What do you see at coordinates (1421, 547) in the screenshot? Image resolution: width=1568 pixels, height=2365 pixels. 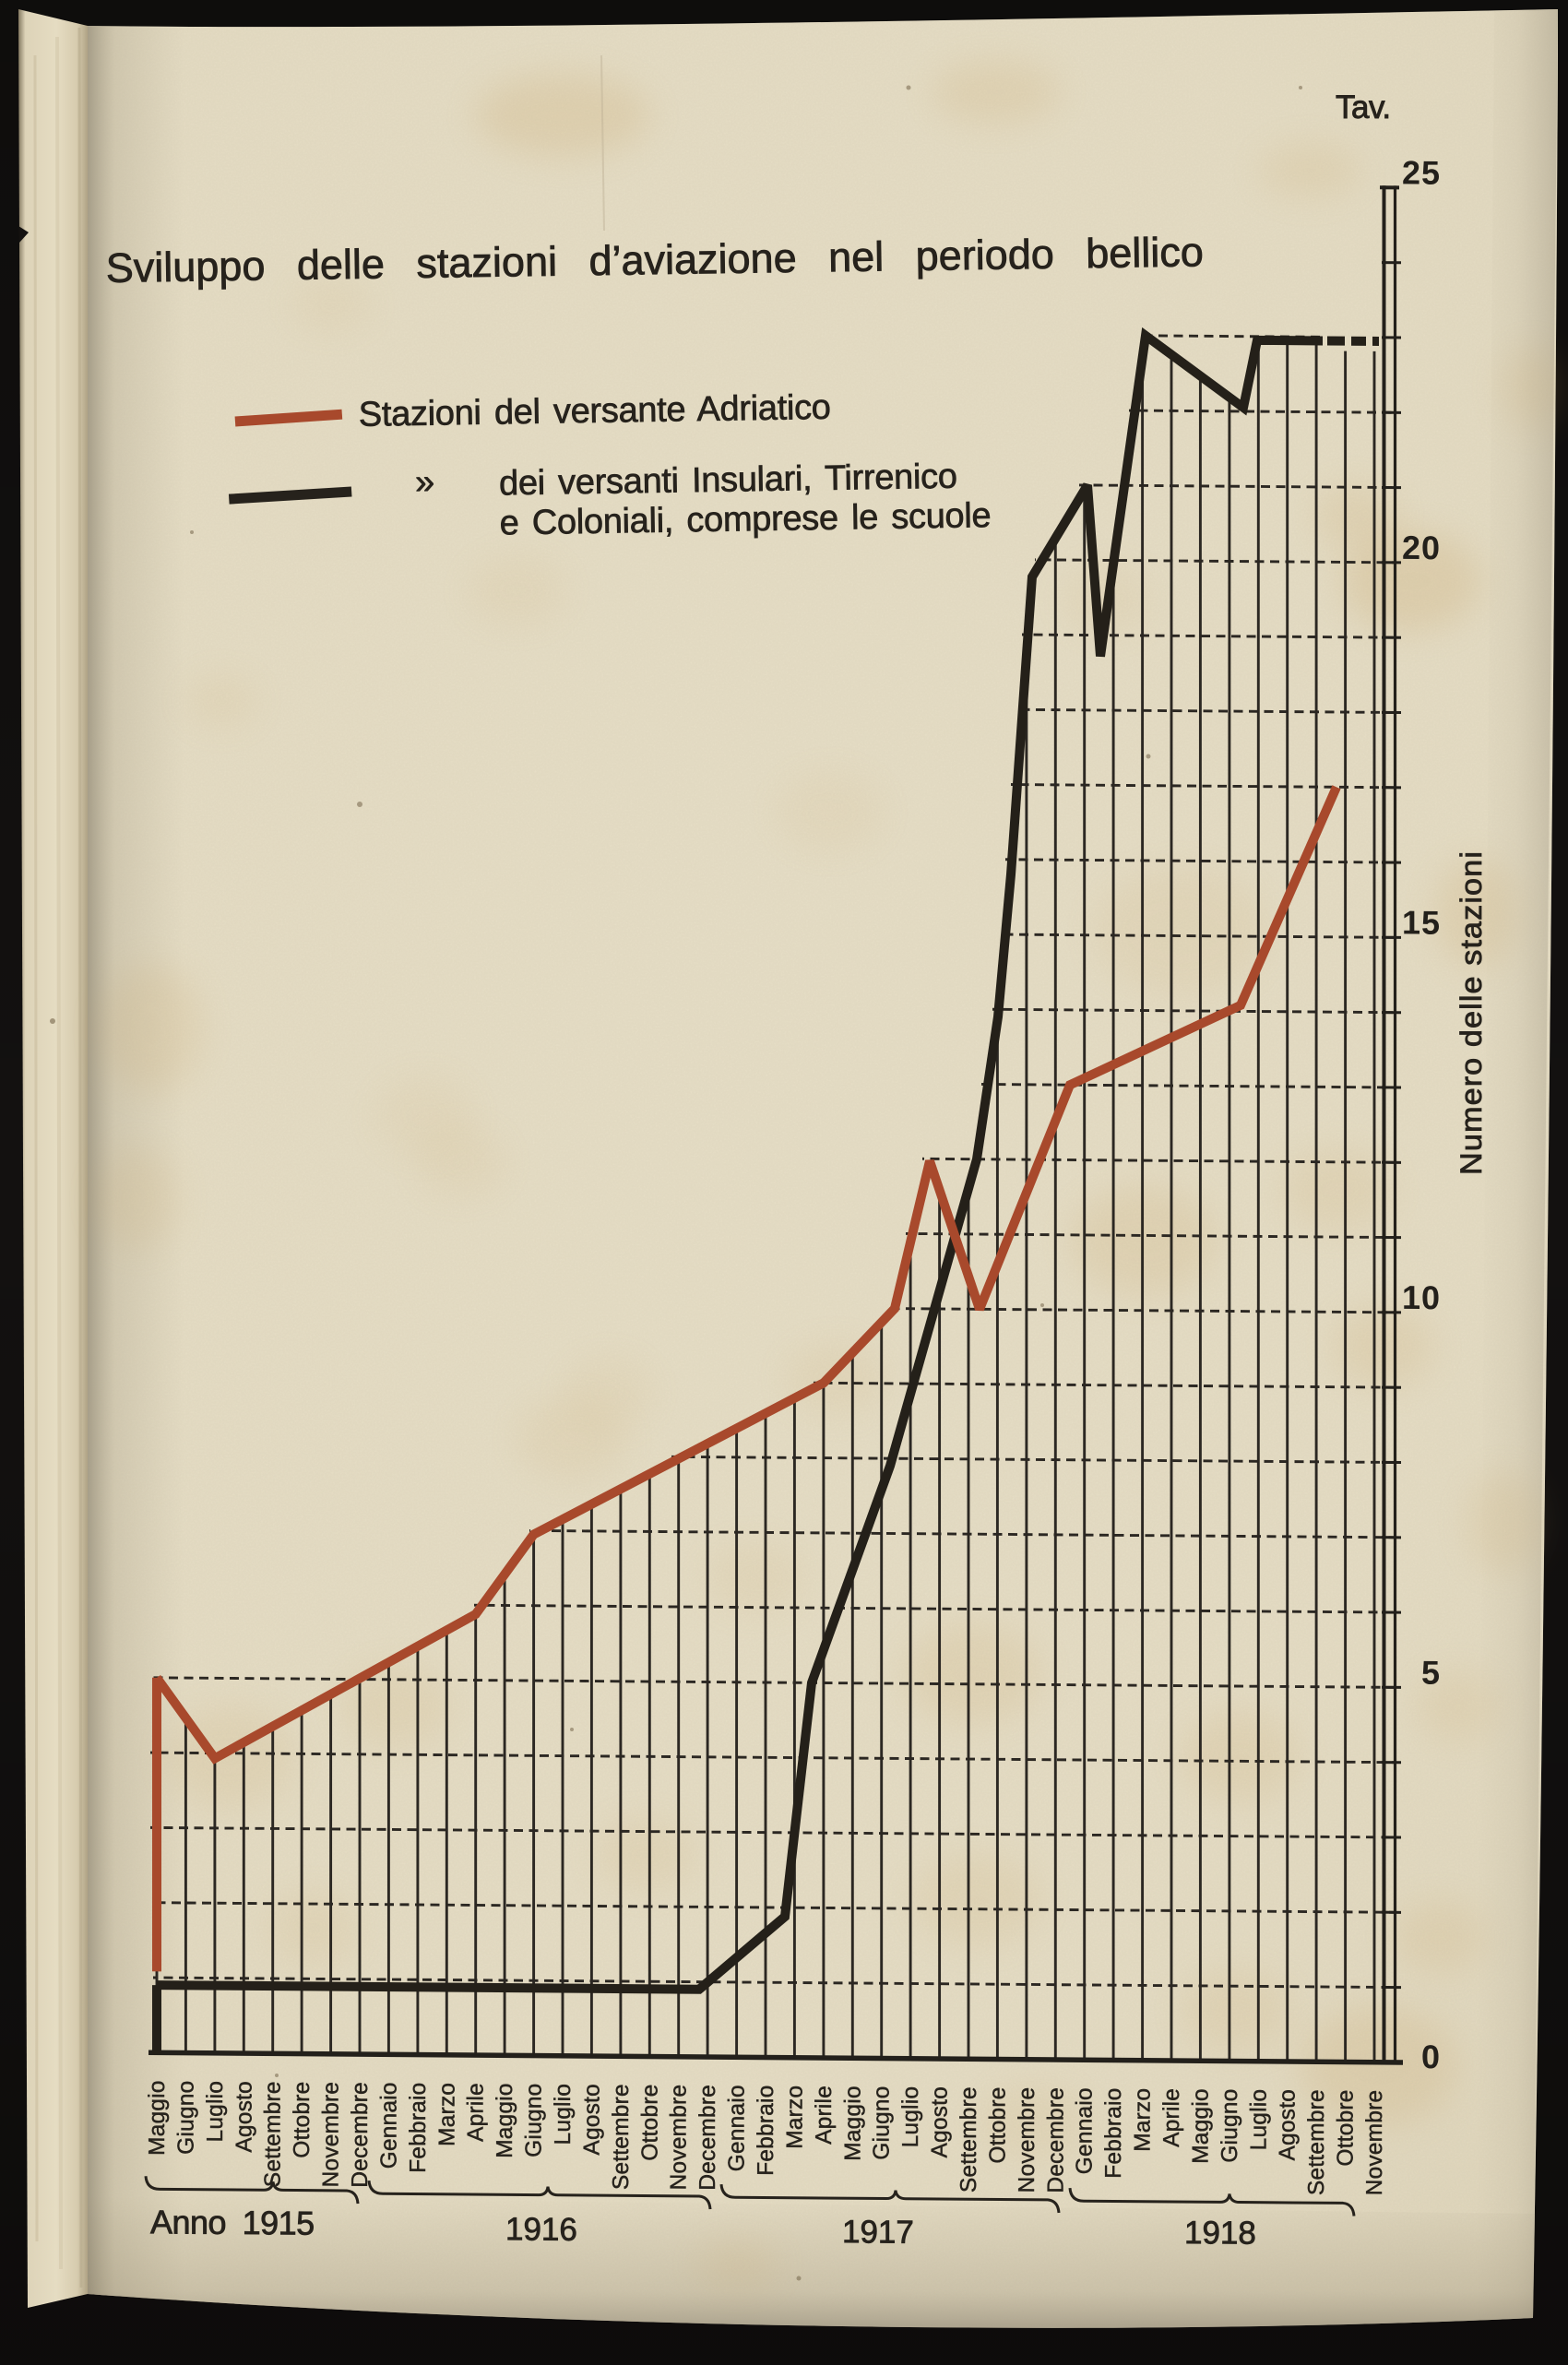 I see `svg-text: 20` at bounding box center [1421, 547].